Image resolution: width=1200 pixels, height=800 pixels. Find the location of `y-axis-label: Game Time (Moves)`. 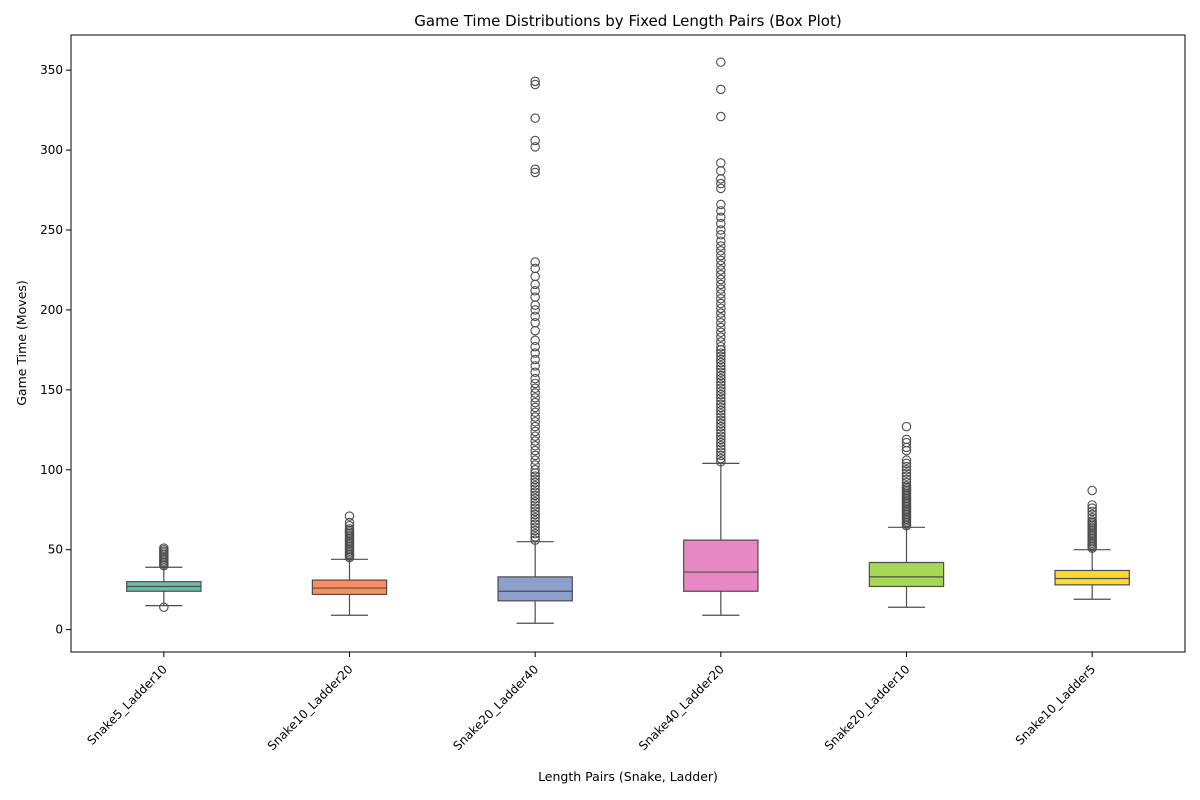

y-axis-label: Game Time (Moves) is located at coordinates (21, 343).